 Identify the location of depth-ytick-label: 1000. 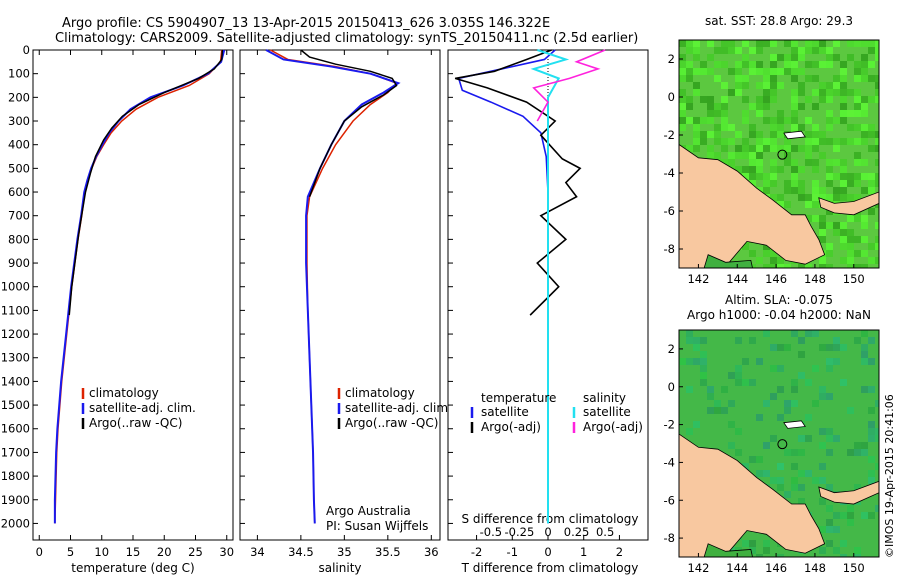
(15, 287).